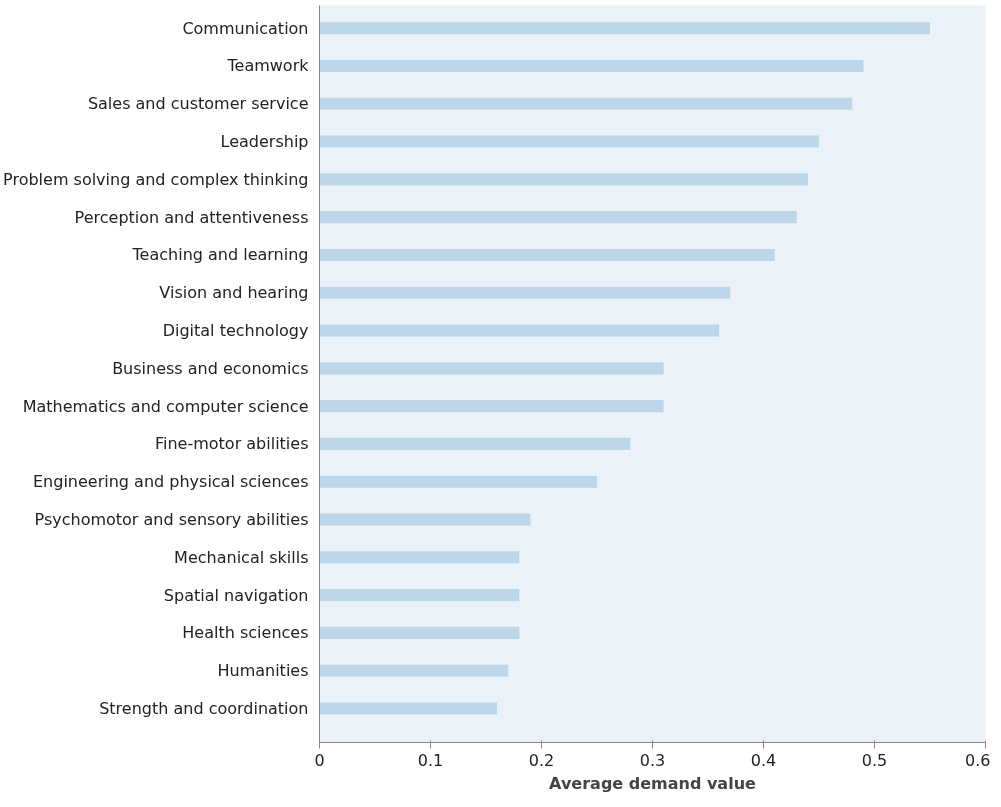 The width and height of the screenshot is (1001, 807). I want to click on x-tick-label: 0.4, so click(763, 760).